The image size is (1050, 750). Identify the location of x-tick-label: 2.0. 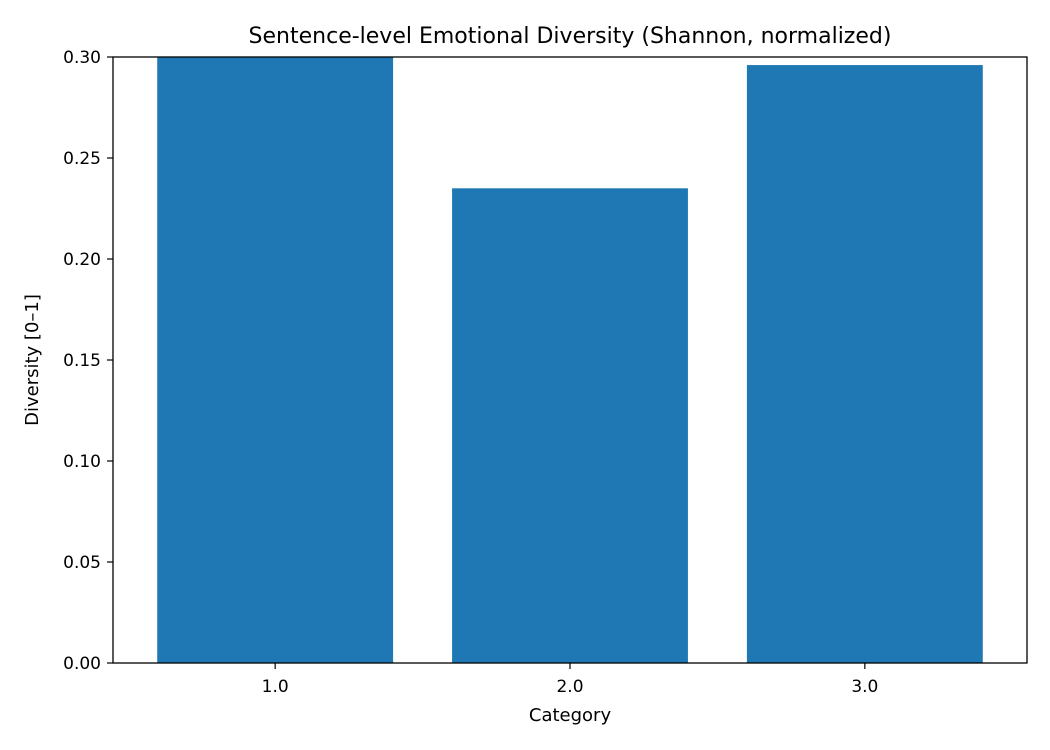
(569, 687).